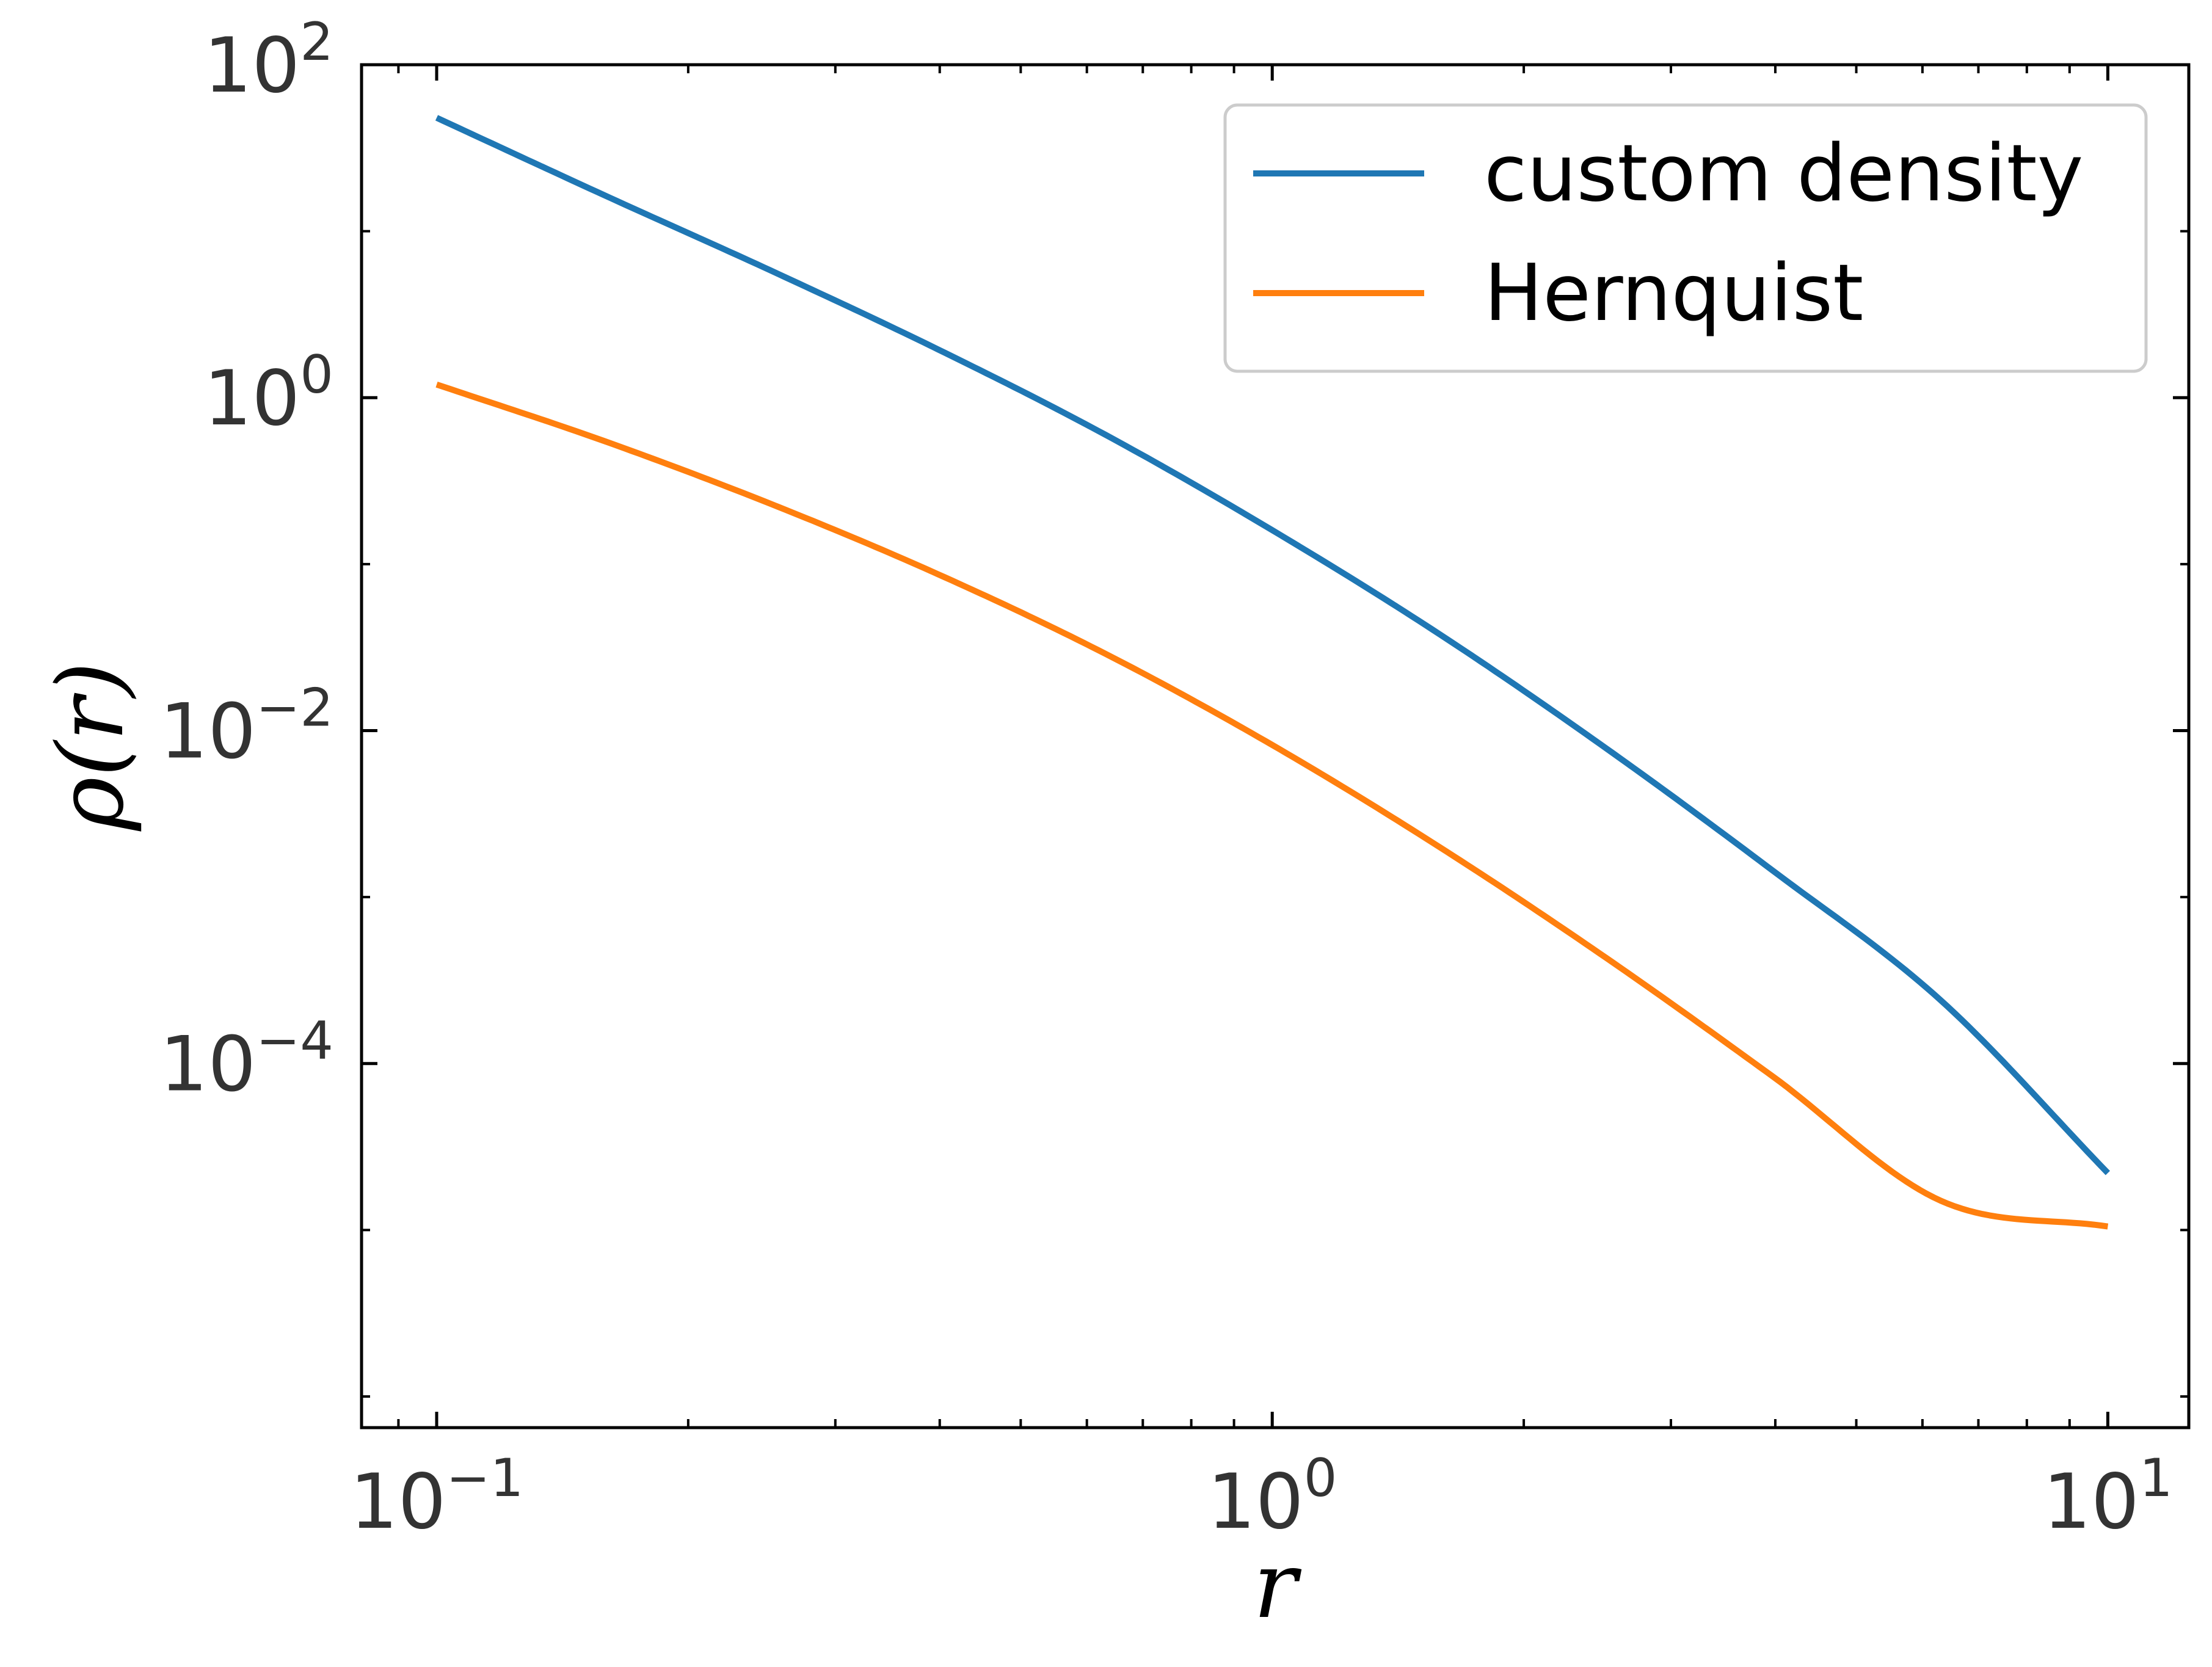 The image size is (2212, 1667). I want to click on x-axis-label: r, so click(1277, 1586).